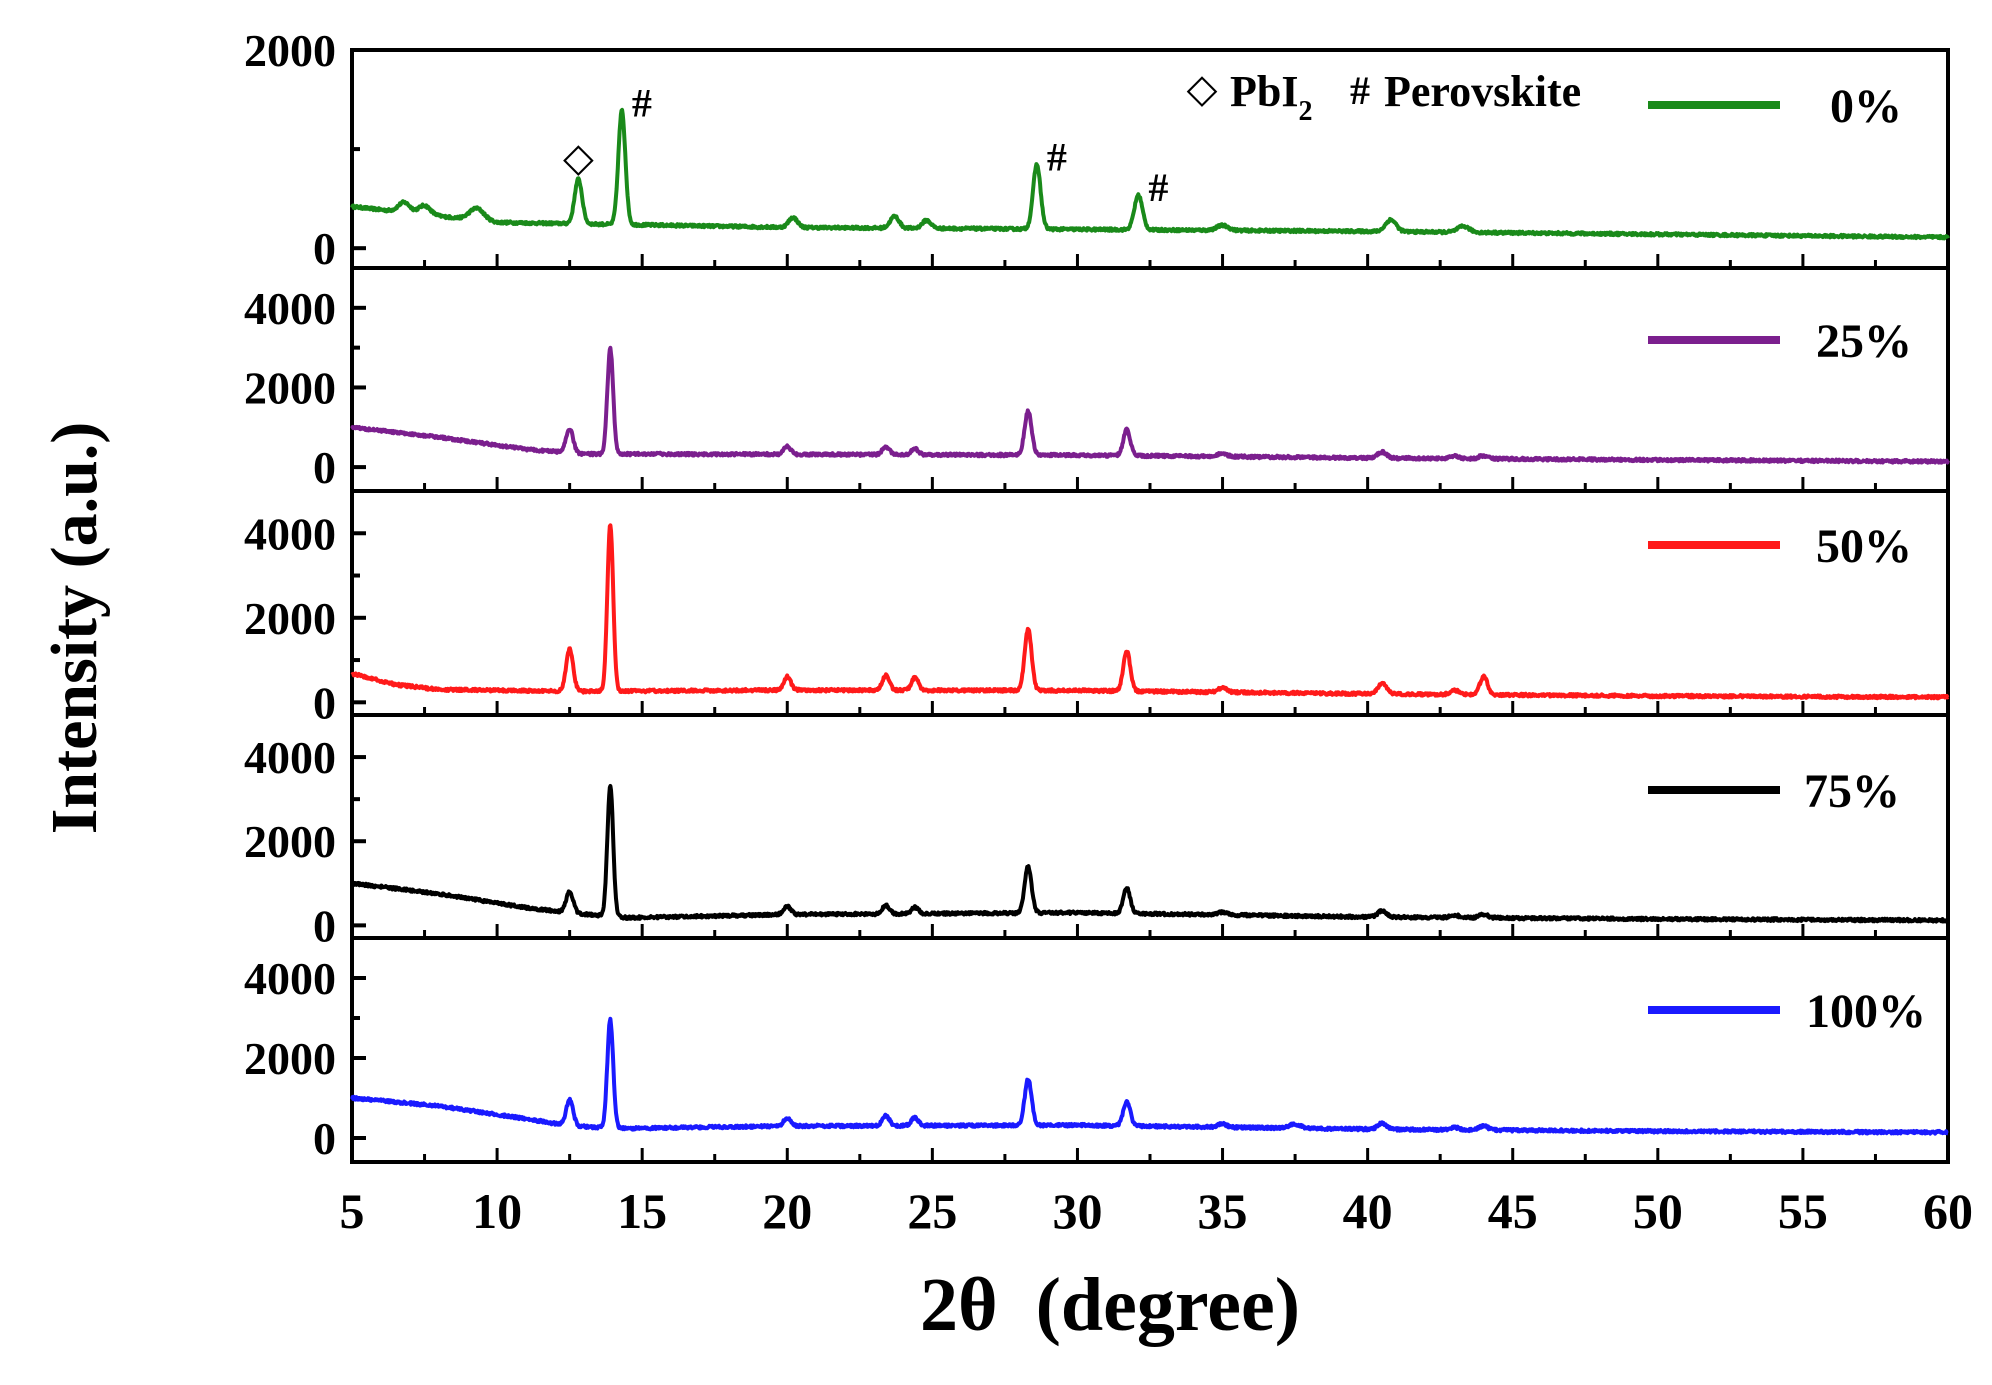 The height and width of the screenshot is (1385, 1992). Describe the element at coordinates (1803, 1211) in the screenshot. I see `x-tick-label: 55` at that location.